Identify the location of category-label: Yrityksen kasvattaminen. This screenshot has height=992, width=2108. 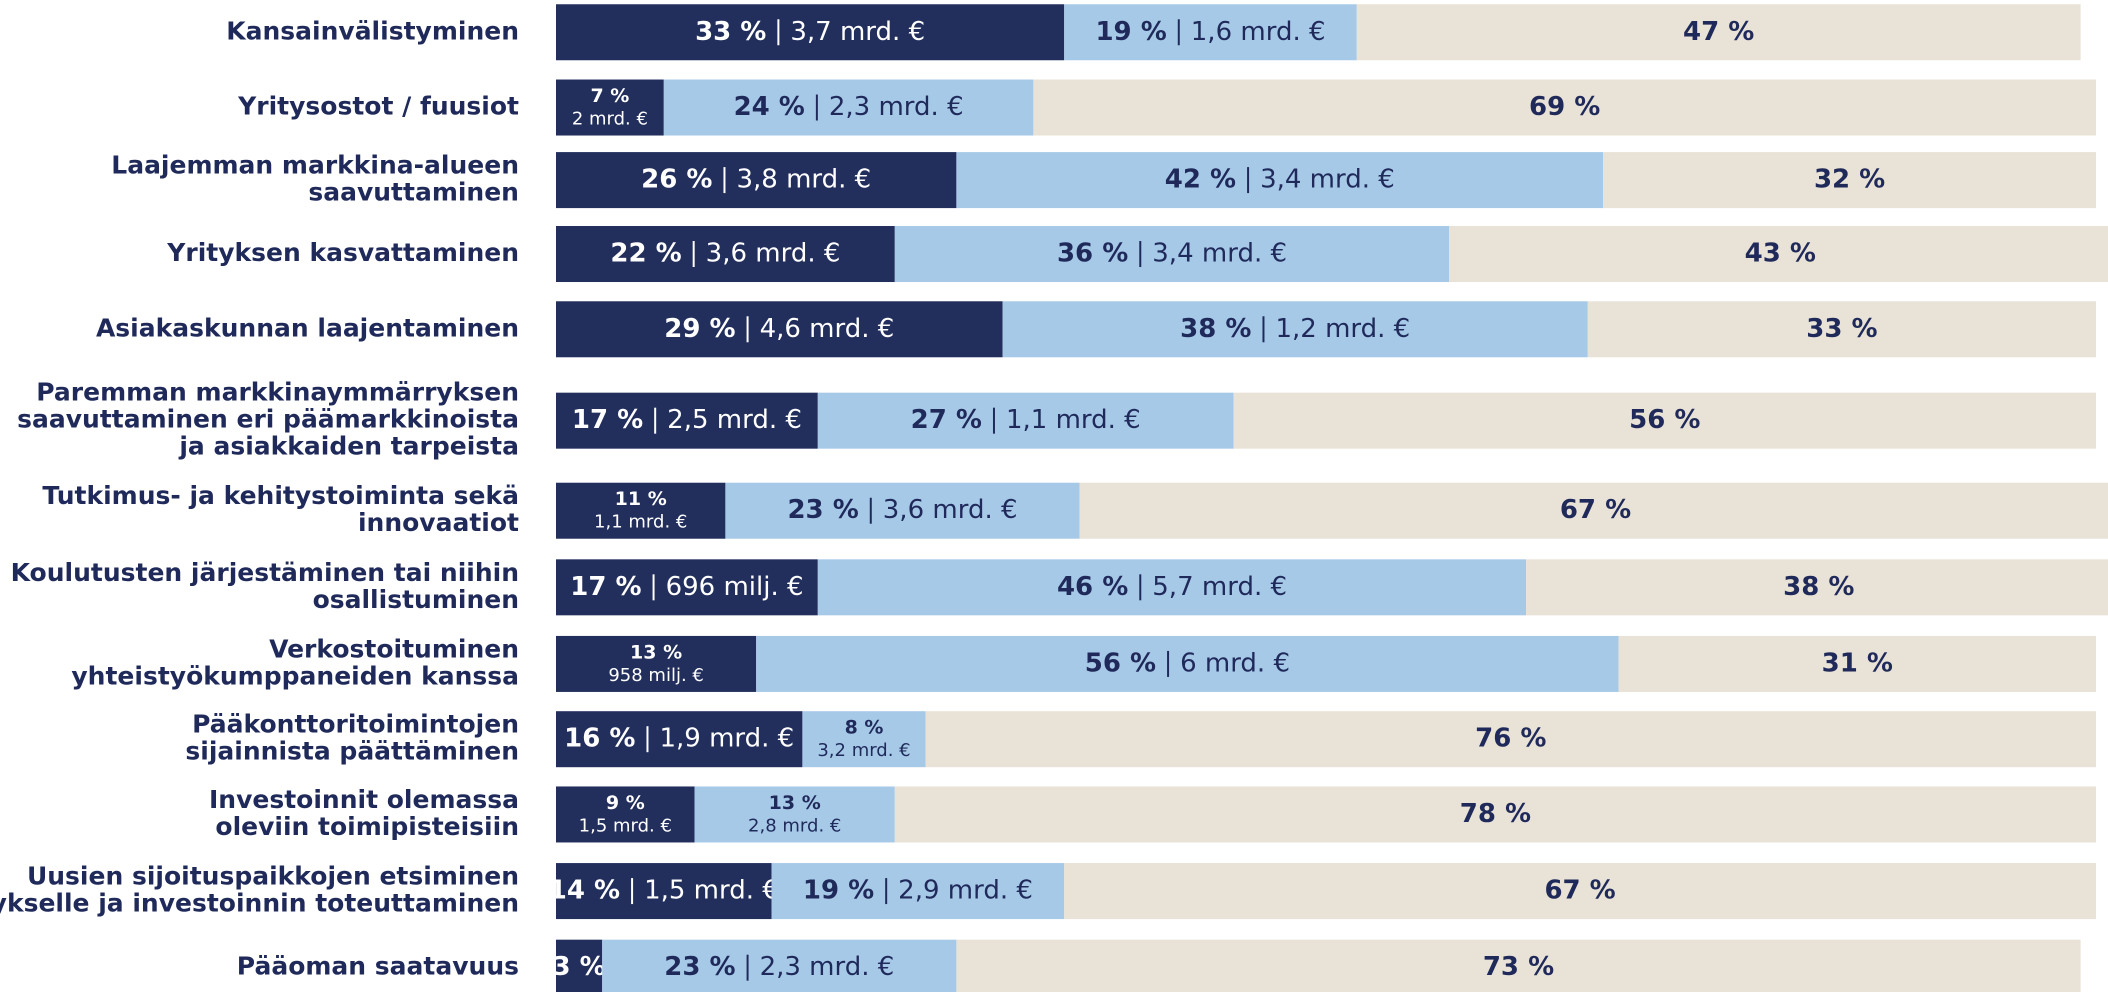
(342, 252).